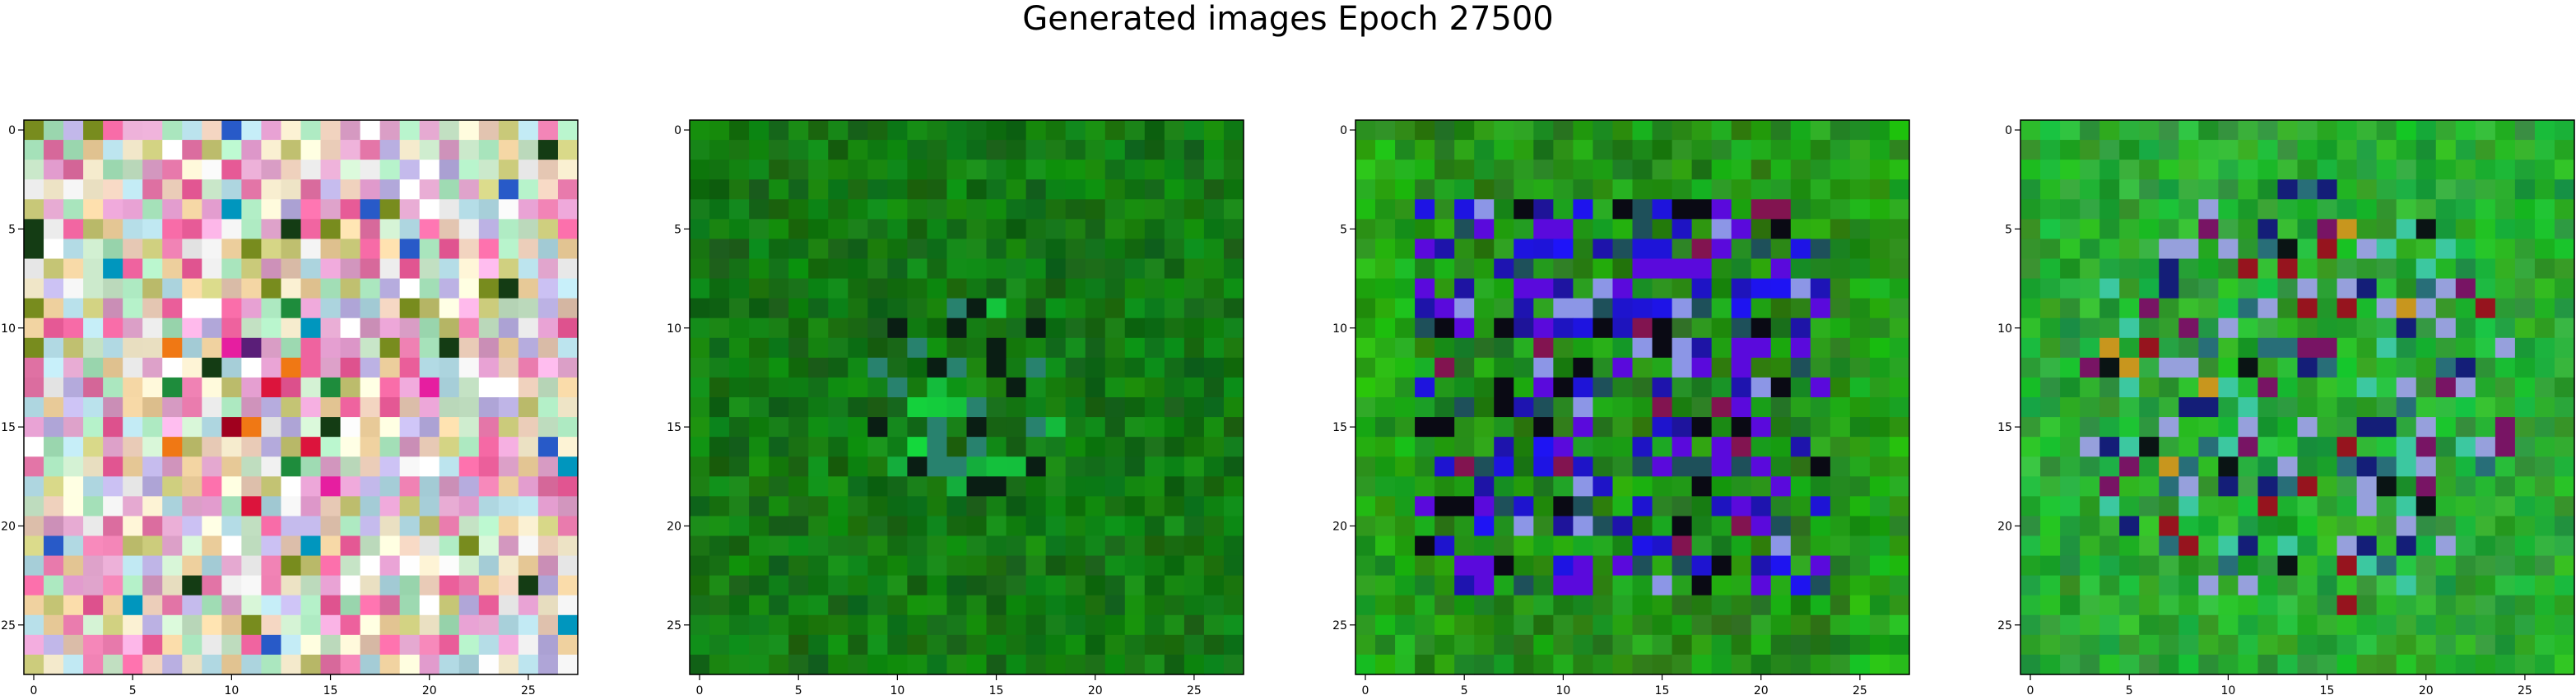  What do you see at coordinates (8, 625) in the screenshot?
I see `y-tick-label: 25` at bounding box center [8, 625].